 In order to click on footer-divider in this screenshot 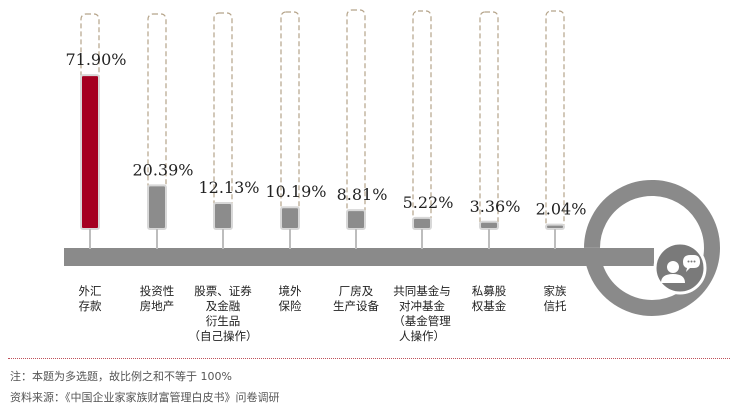, I will do `click(369, 358)`.